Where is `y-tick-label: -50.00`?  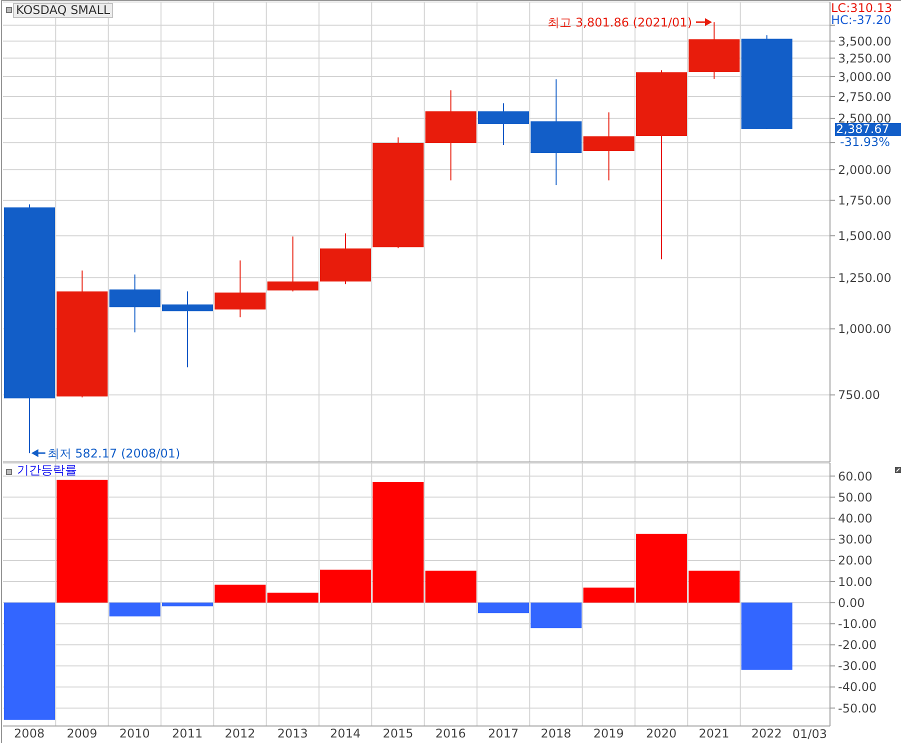 y-tick-label: -50.00 is located at coordinates (857, 708).